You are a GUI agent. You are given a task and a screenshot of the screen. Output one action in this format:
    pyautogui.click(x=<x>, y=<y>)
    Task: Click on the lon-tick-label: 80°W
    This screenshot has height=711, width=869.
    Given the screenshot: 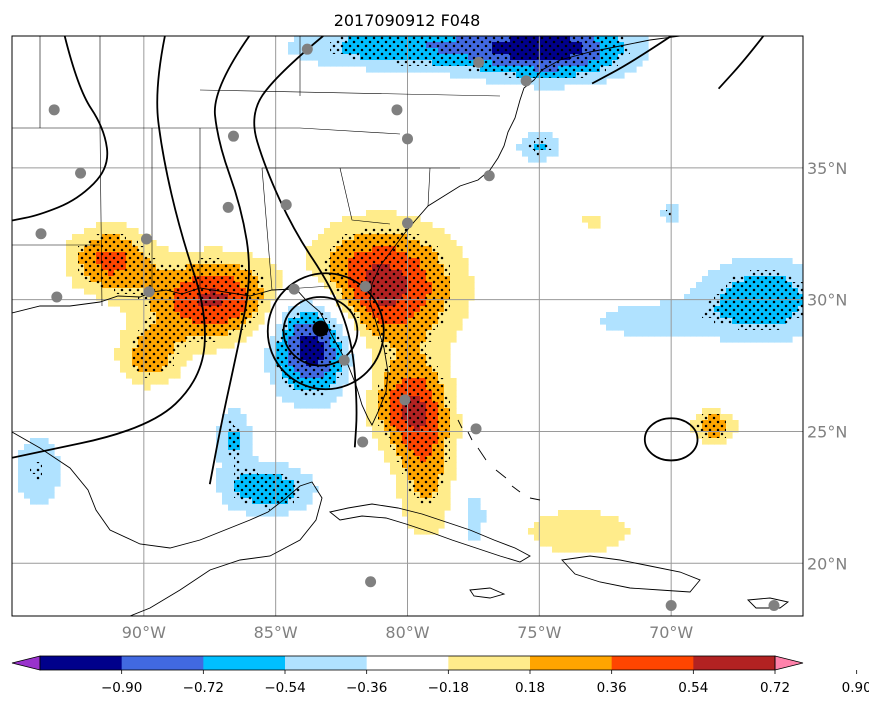 What is the action you would take?
    pyautogui.click(x=407, y=632)
    